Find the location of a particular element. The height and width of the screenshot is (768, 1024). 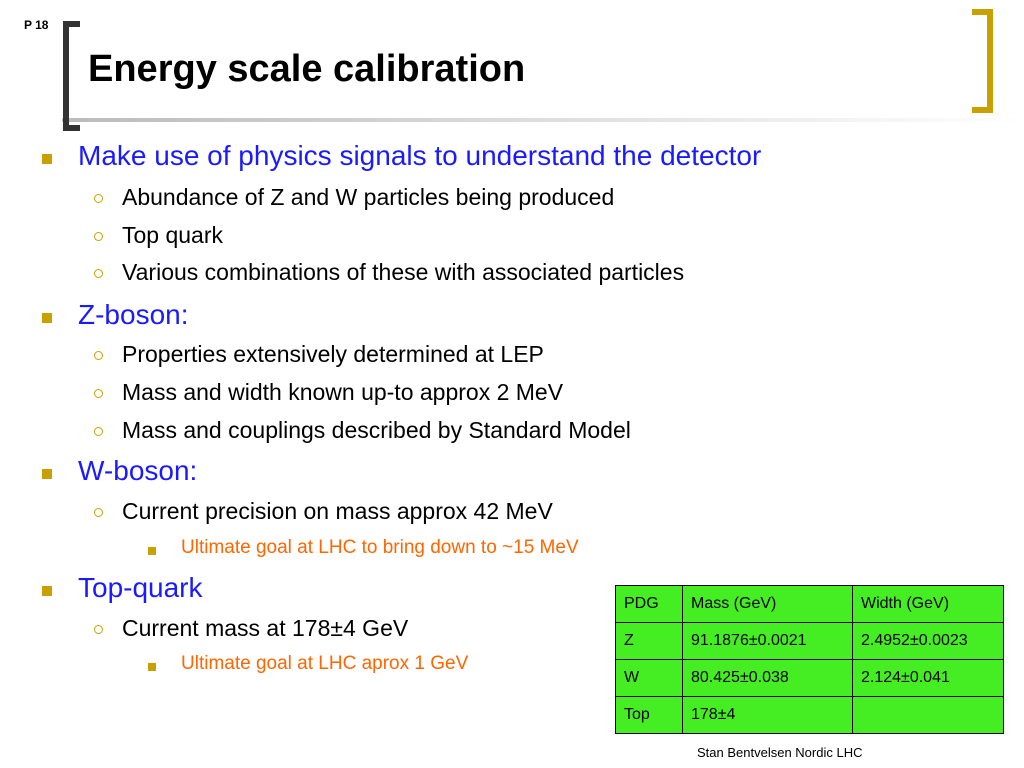

table-cell: Z is located at coordinates (649, 641).